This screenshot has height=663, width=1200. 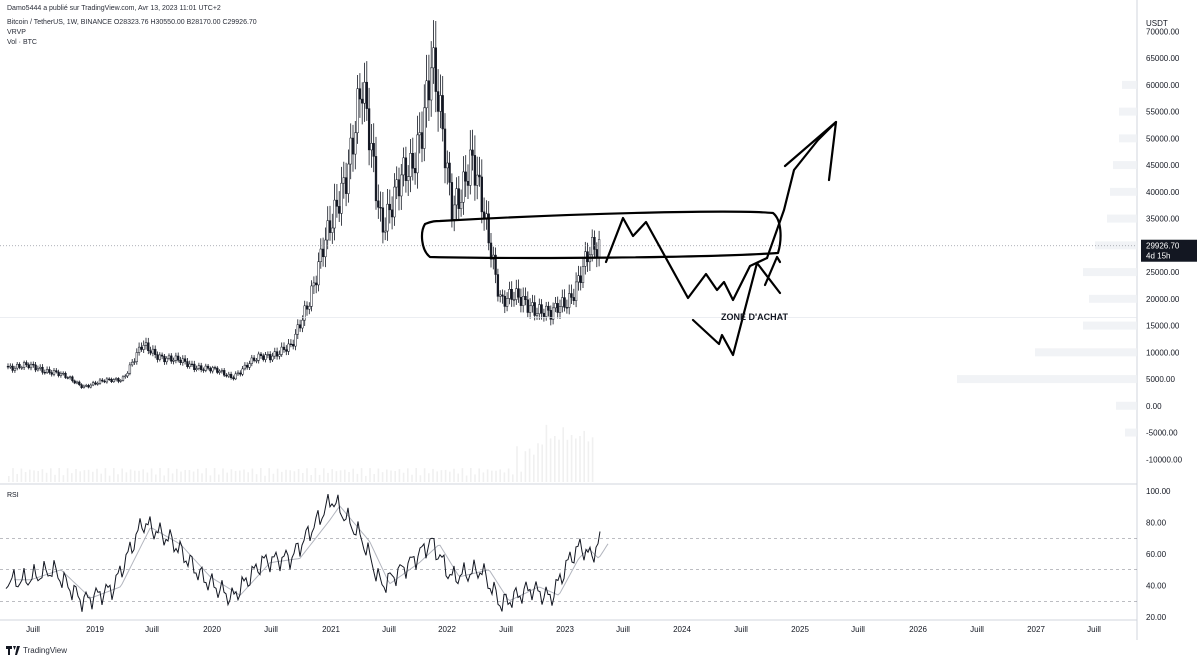 What do you see at coordinates (1169, 310) in the screenshot?
I see `price-axis` at bounding box center [1169, 310].